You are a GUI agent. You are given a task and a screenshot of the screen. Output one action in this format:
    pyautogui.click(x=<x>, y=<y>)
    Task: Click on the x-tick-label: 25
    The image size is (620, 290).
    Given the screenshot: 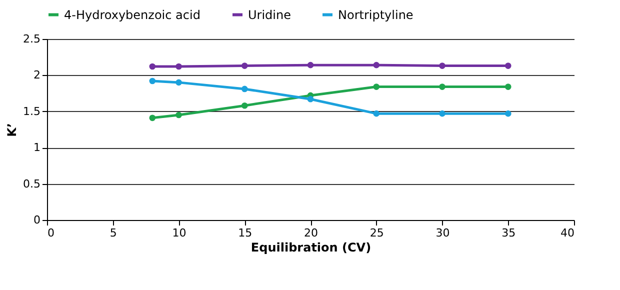 What is the action you would take?
    pyautogui.click(x=377, y=233)
    